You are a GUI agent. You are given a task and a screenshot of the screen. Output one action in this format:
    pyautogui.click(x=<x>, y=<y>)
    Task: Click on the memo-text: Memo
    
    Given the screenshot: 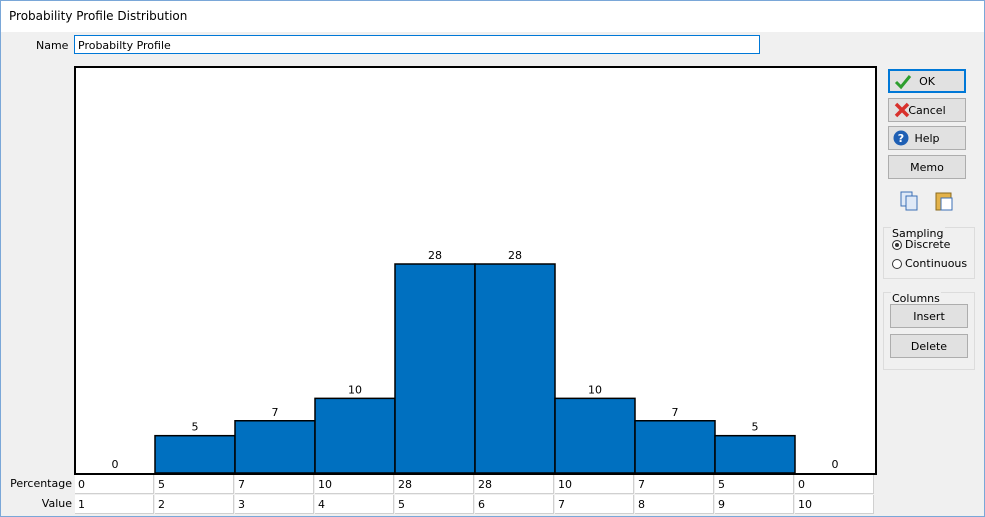 What is the action you would take?
    pyautogui.click(x=927, y=167)
    